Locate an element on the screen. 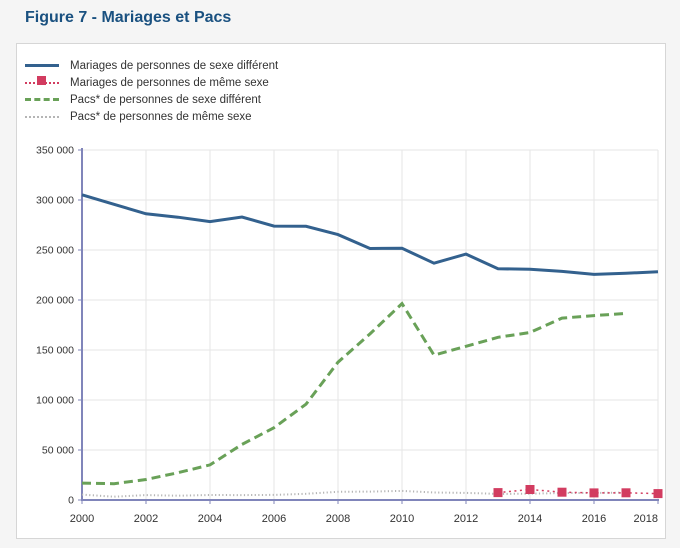  y-tick-label: 250 000 is located at coordinates (55, 251).